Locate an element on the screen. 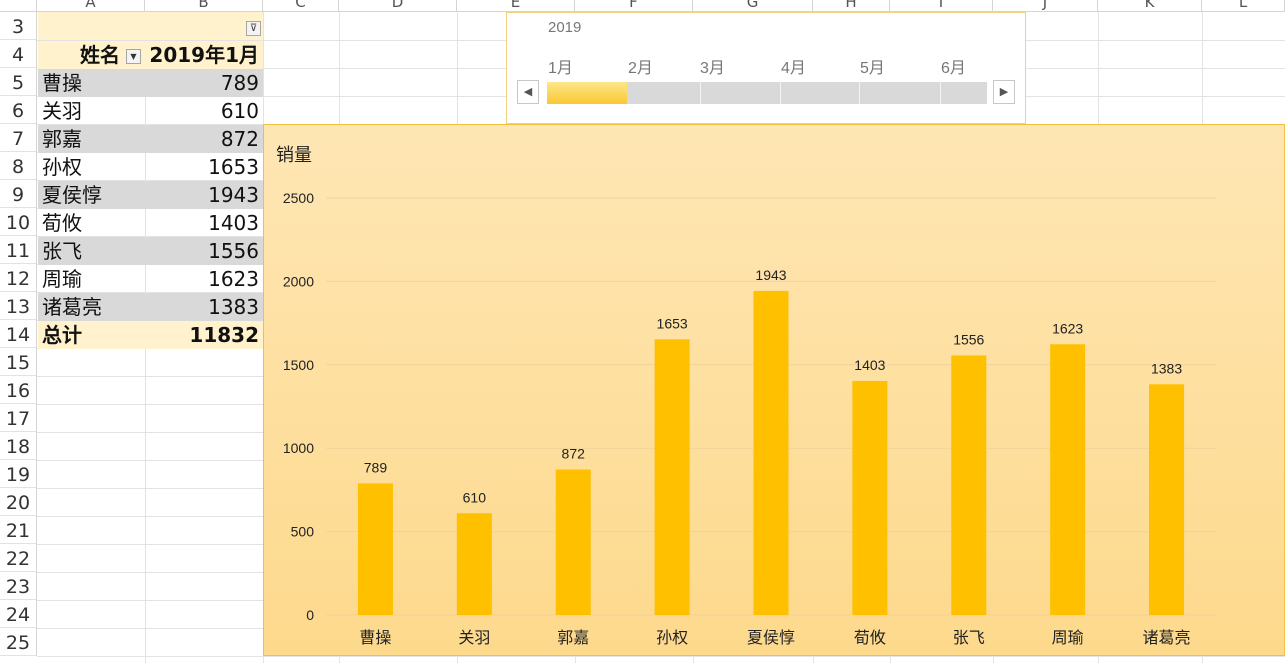 The height and width of the screenshot is (663, 1285). timeline-slicer: 2019 1月 2月 3月 4月 5月 6月 ◀ ▶ is located at coordinates (766, 68).